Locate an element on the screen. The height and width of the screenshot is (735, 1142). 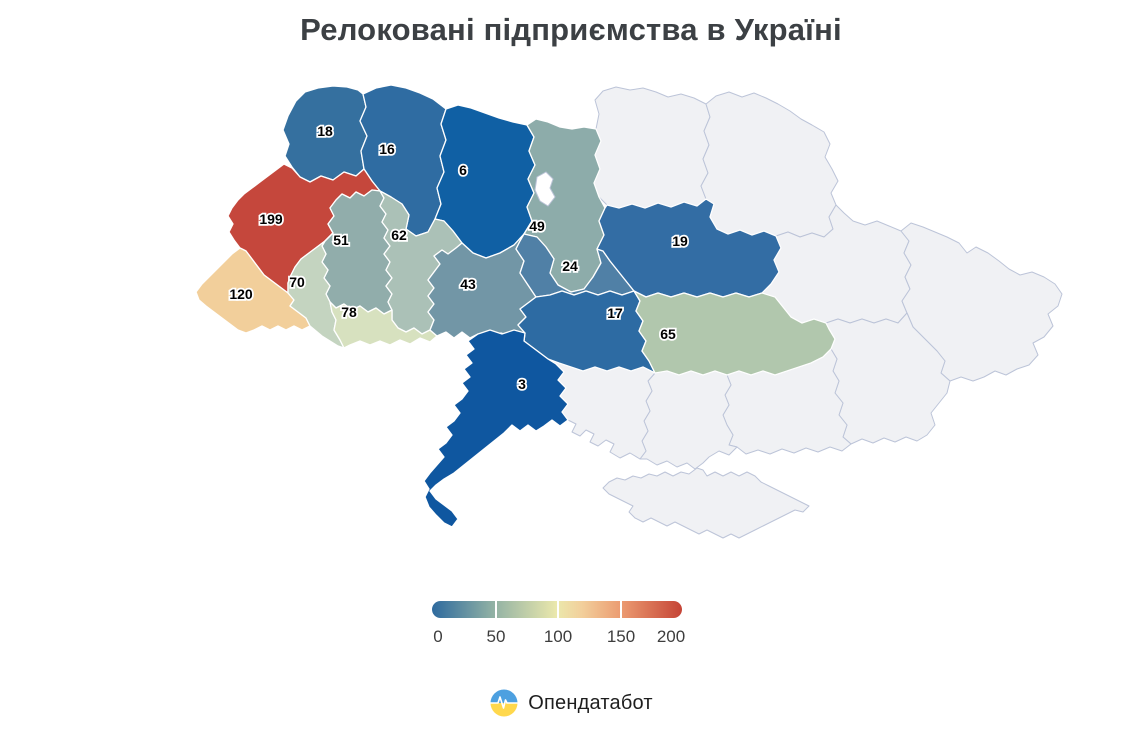
region-value-label: 43 is located at coordinates (468, 284).